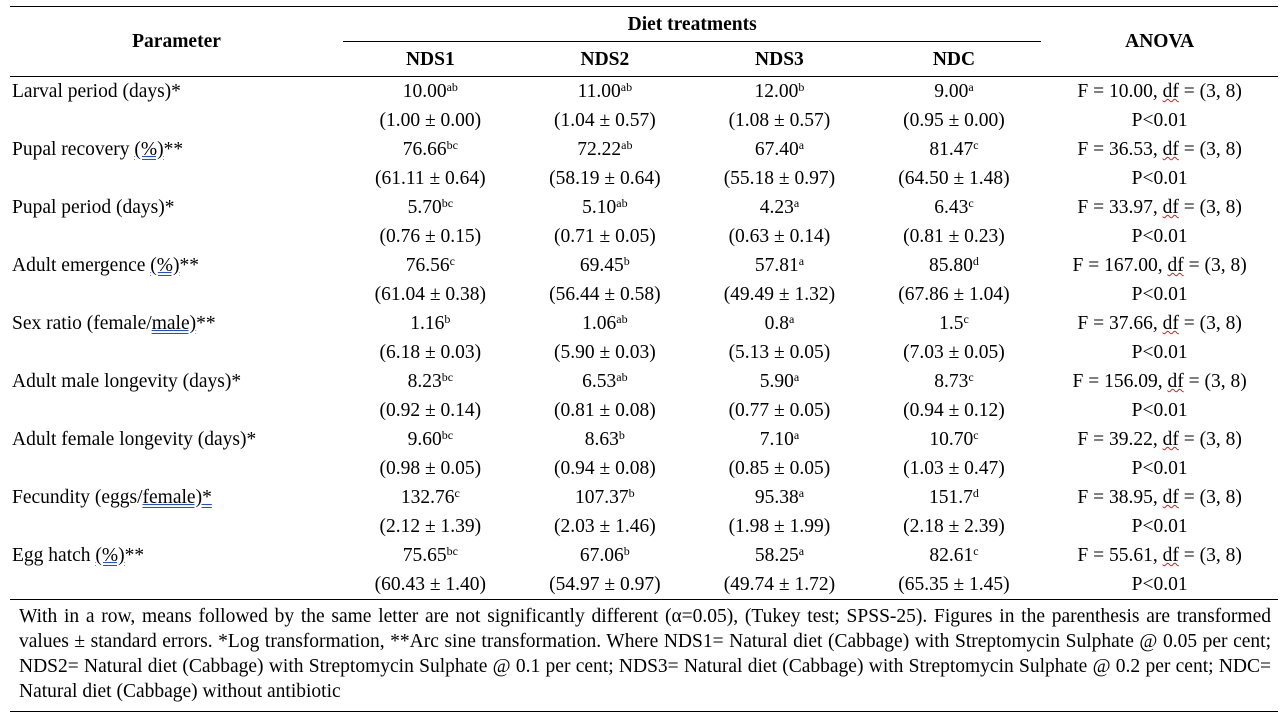 The height and width of the screenshot is (715, 1288). Describe the element at coordinates (73, 149) in the screenshot. I see `parameter-text: Pupal recovery` at that location.